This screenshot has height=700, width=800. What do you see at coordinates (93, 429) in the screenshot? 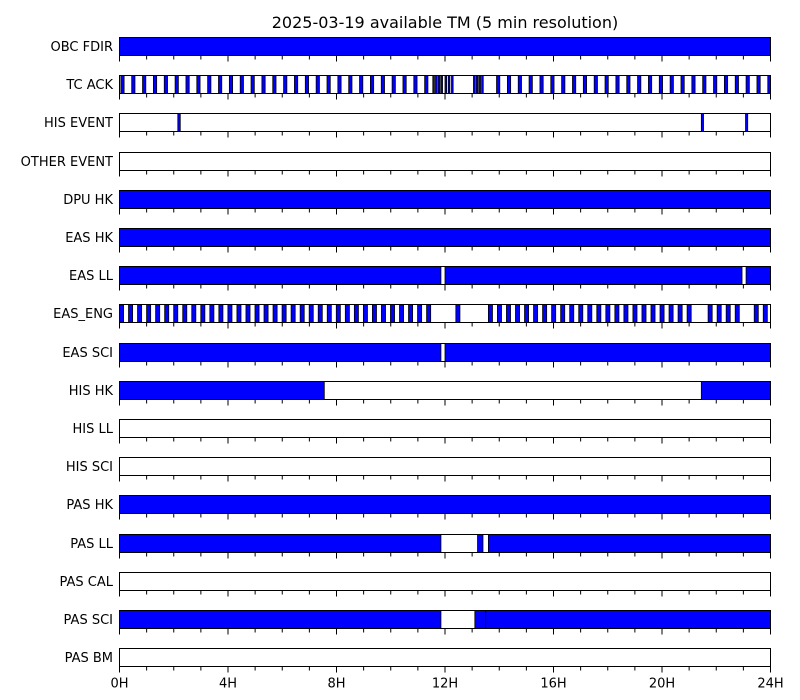
I see `row-his-ll-label: HIS LL` at bounding box center [93, 429].